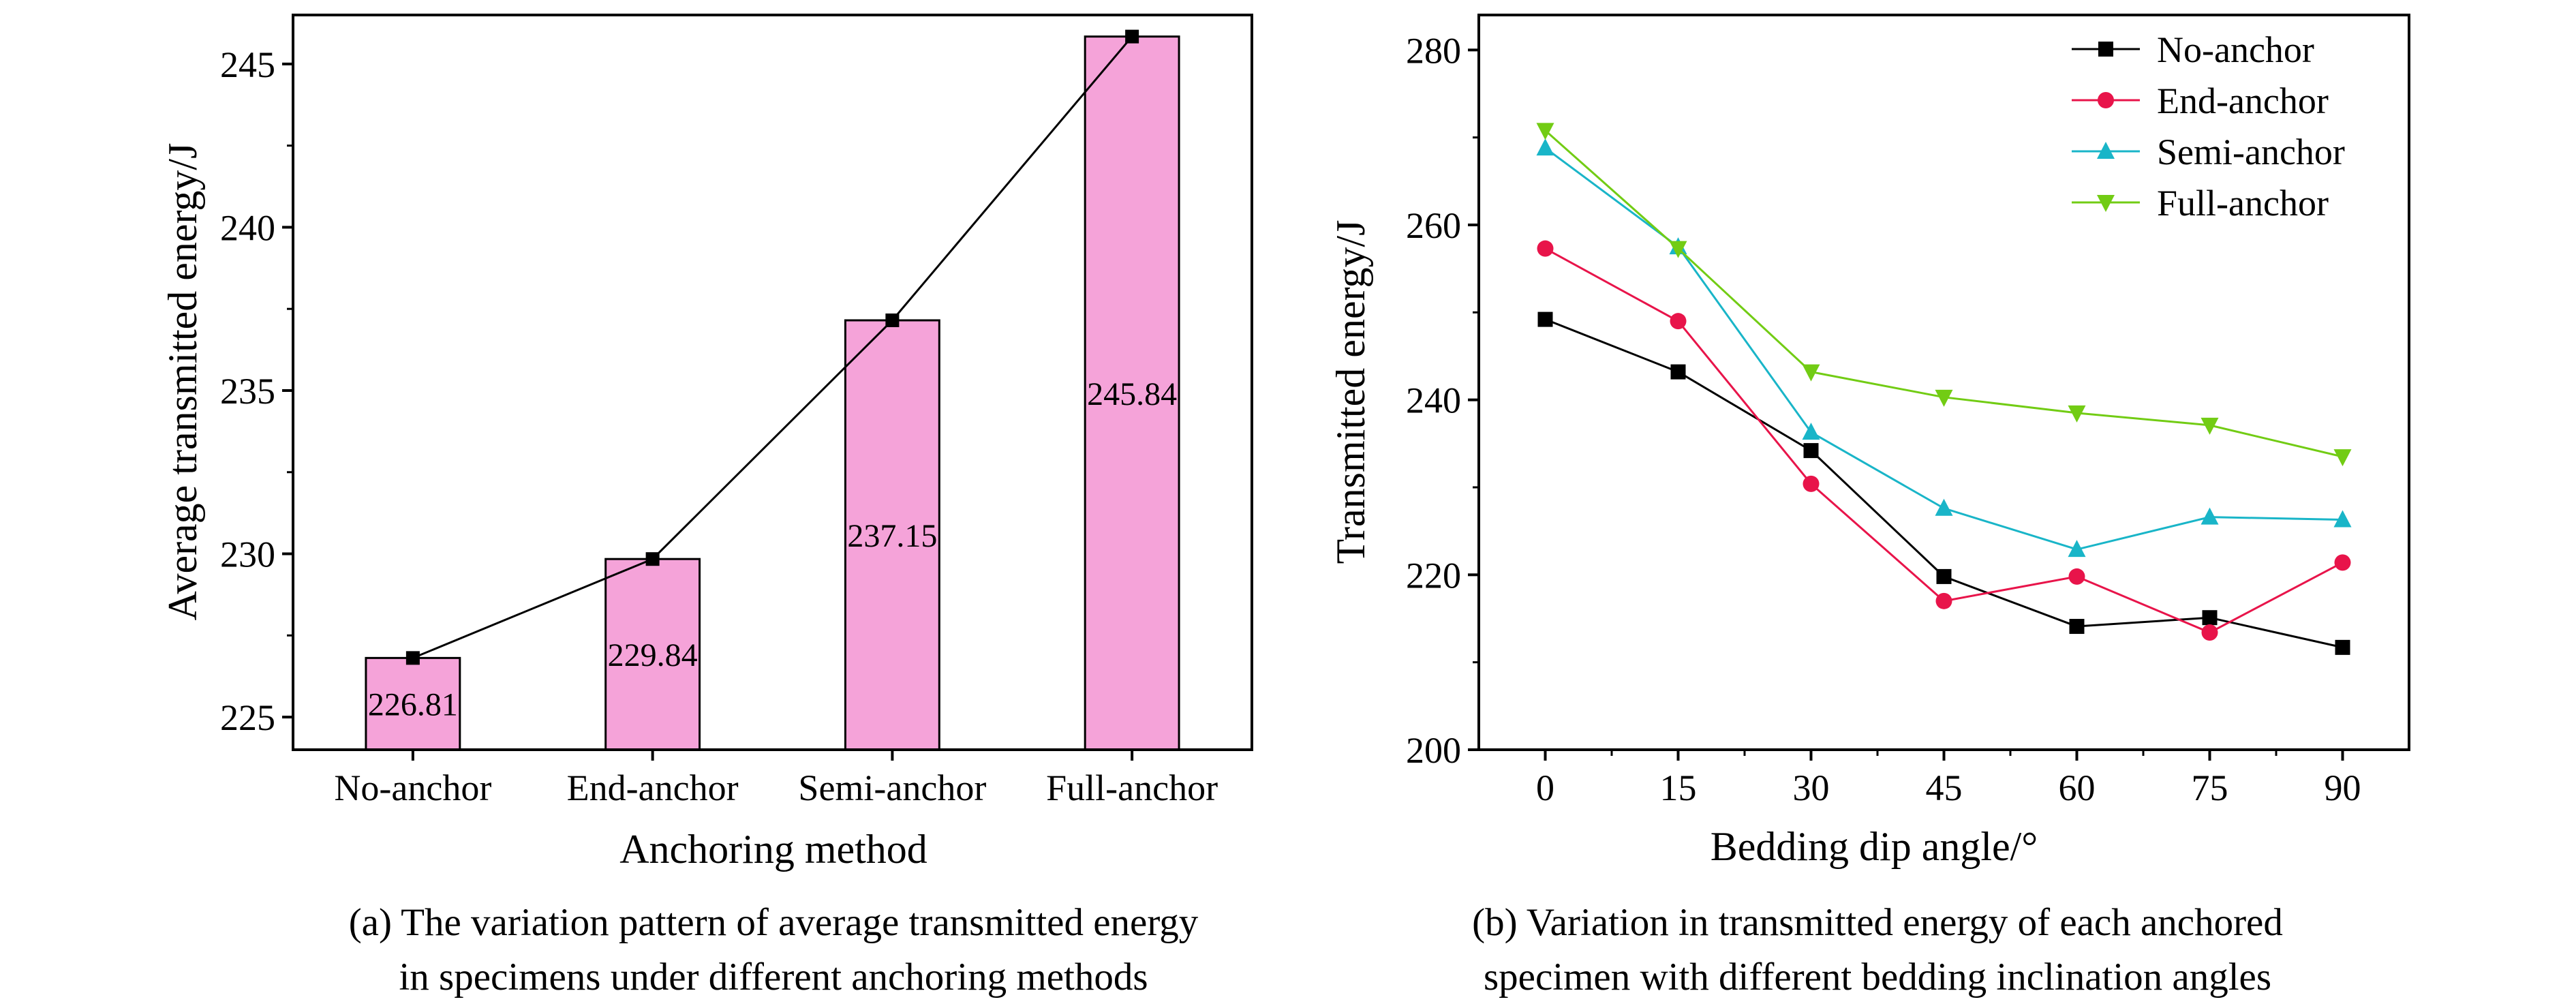 The width and height of the screenshot is (2576, 1006). I want to click on bar-full-anchor, so click(1132, 393).